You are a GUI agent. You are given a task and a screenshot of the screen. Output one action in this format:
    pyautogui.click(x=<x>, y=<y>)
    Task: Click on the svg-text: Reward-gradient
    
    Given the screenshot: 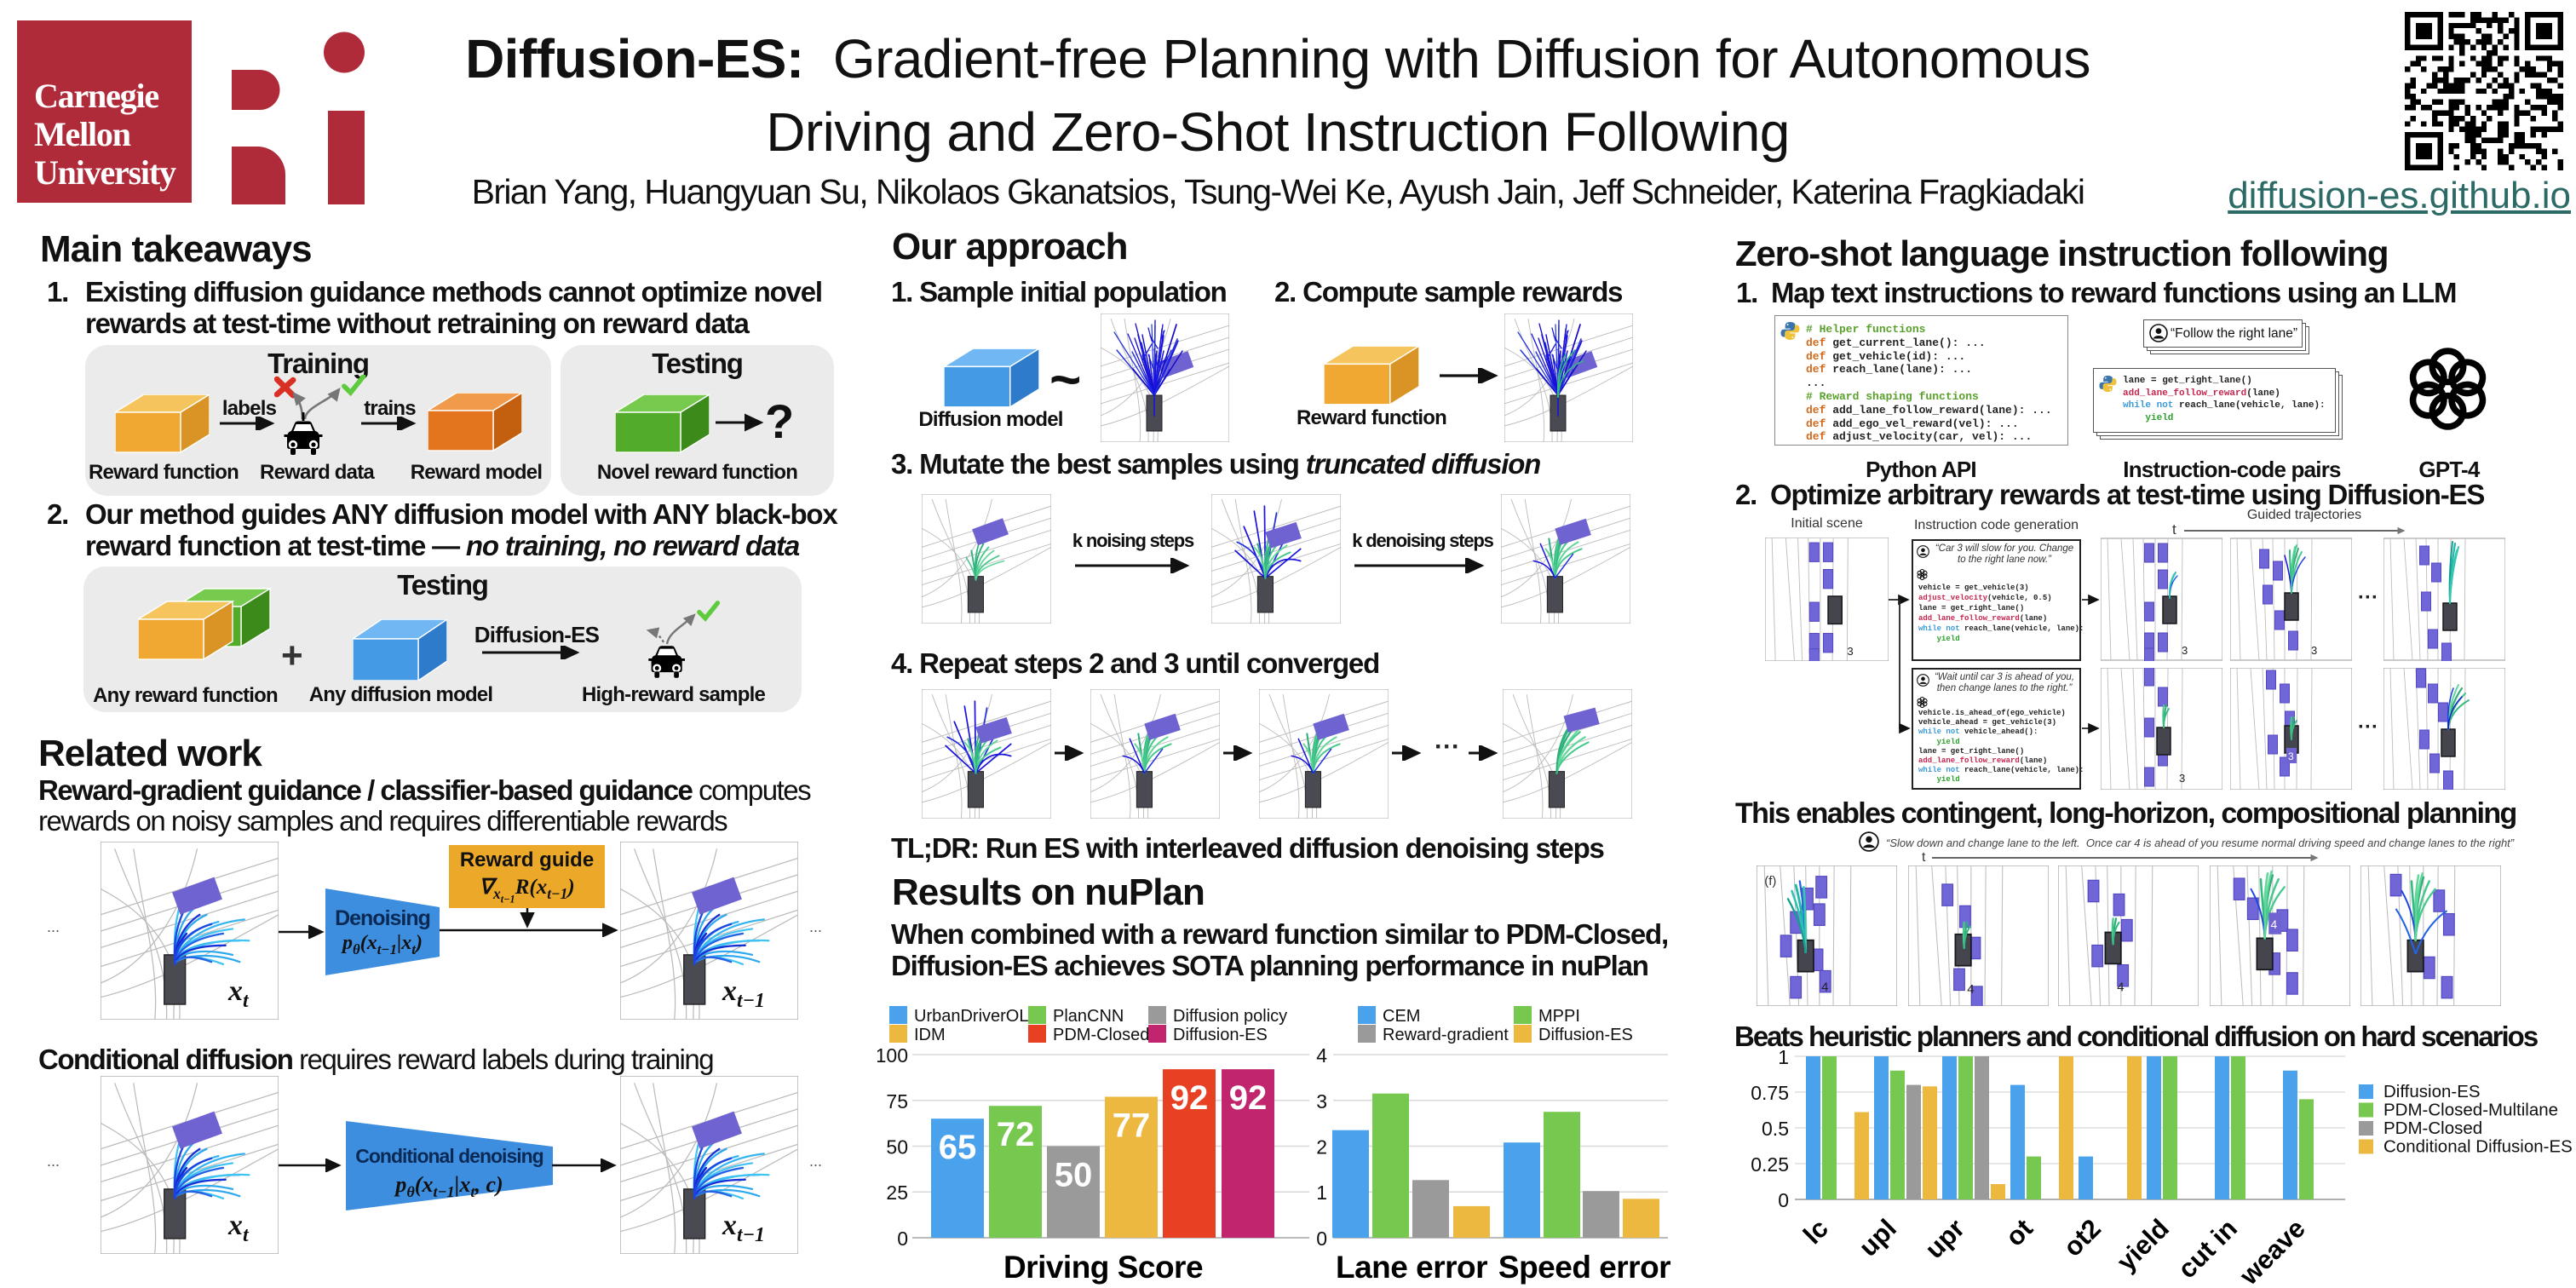 What is the action you would take?
    pyautogui.click(x=1446, y=1035)
    